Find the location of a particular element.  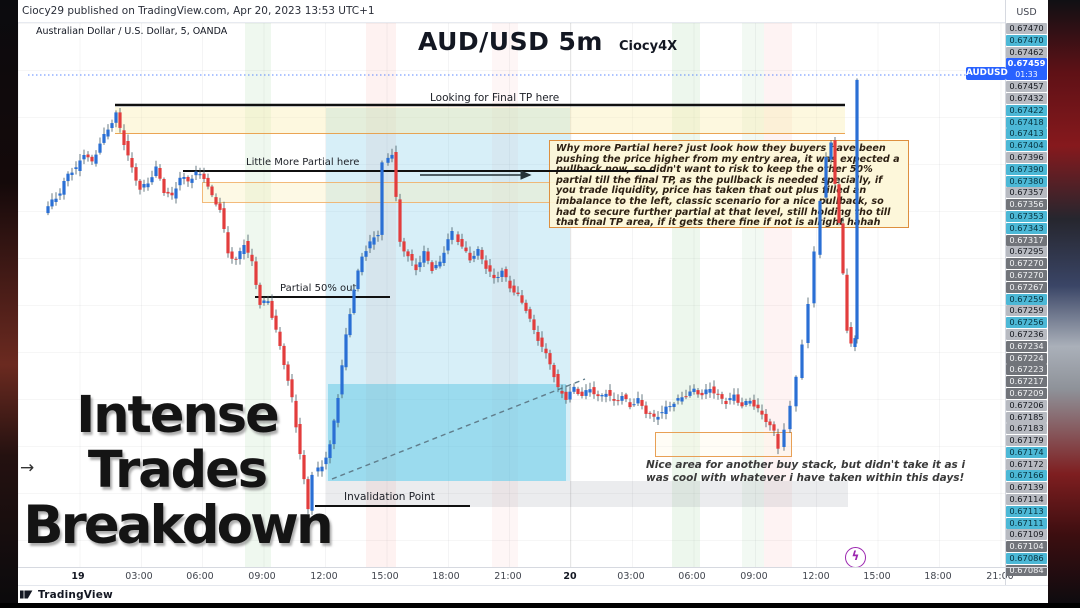

pullback-dashed-line is located at coordinates (458, 429).